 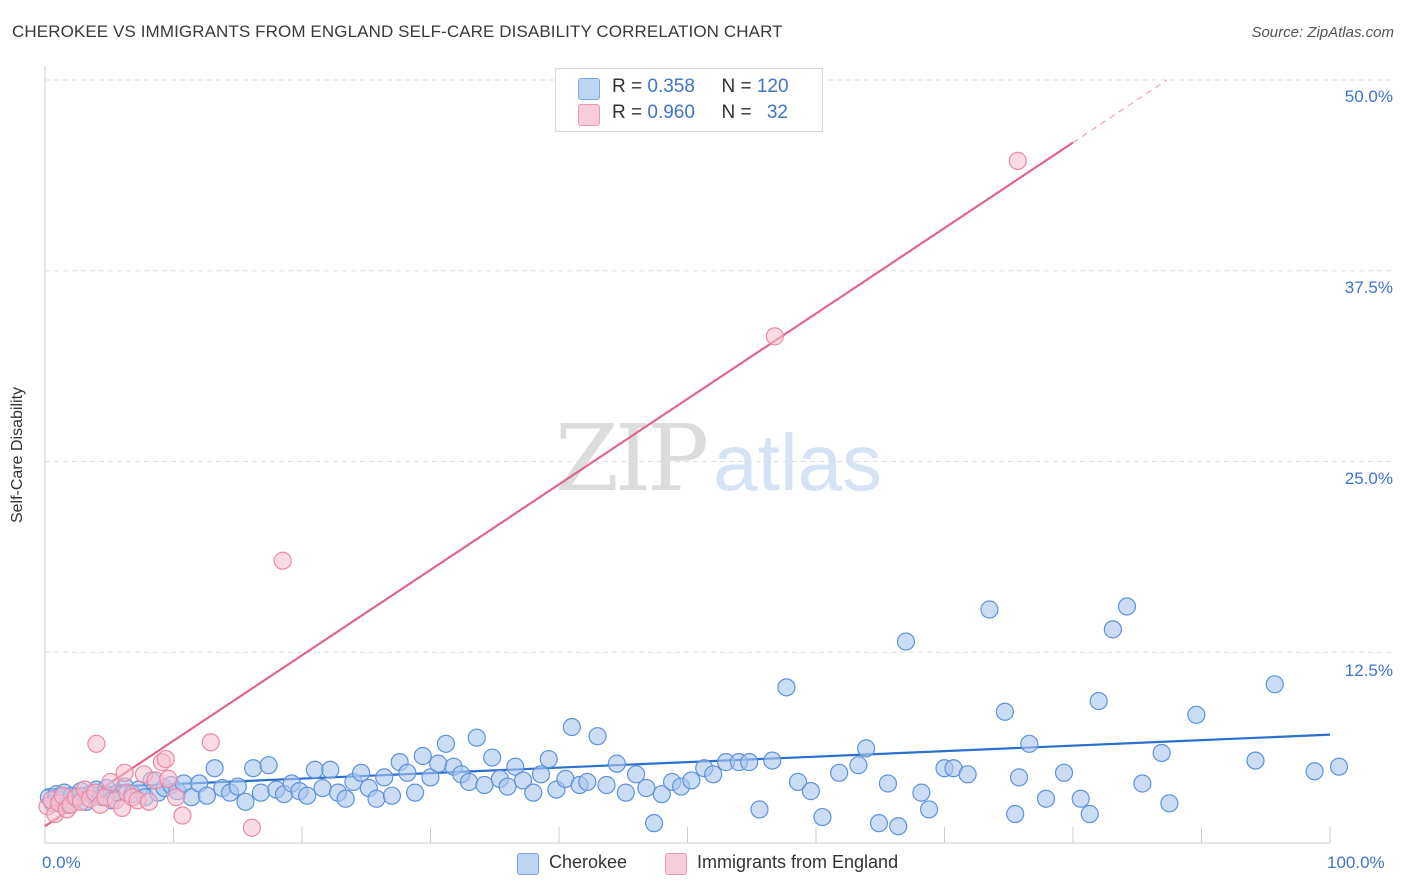 I want to click on y-tick-label-50: 50.0%, so click(x=1368, y=96).